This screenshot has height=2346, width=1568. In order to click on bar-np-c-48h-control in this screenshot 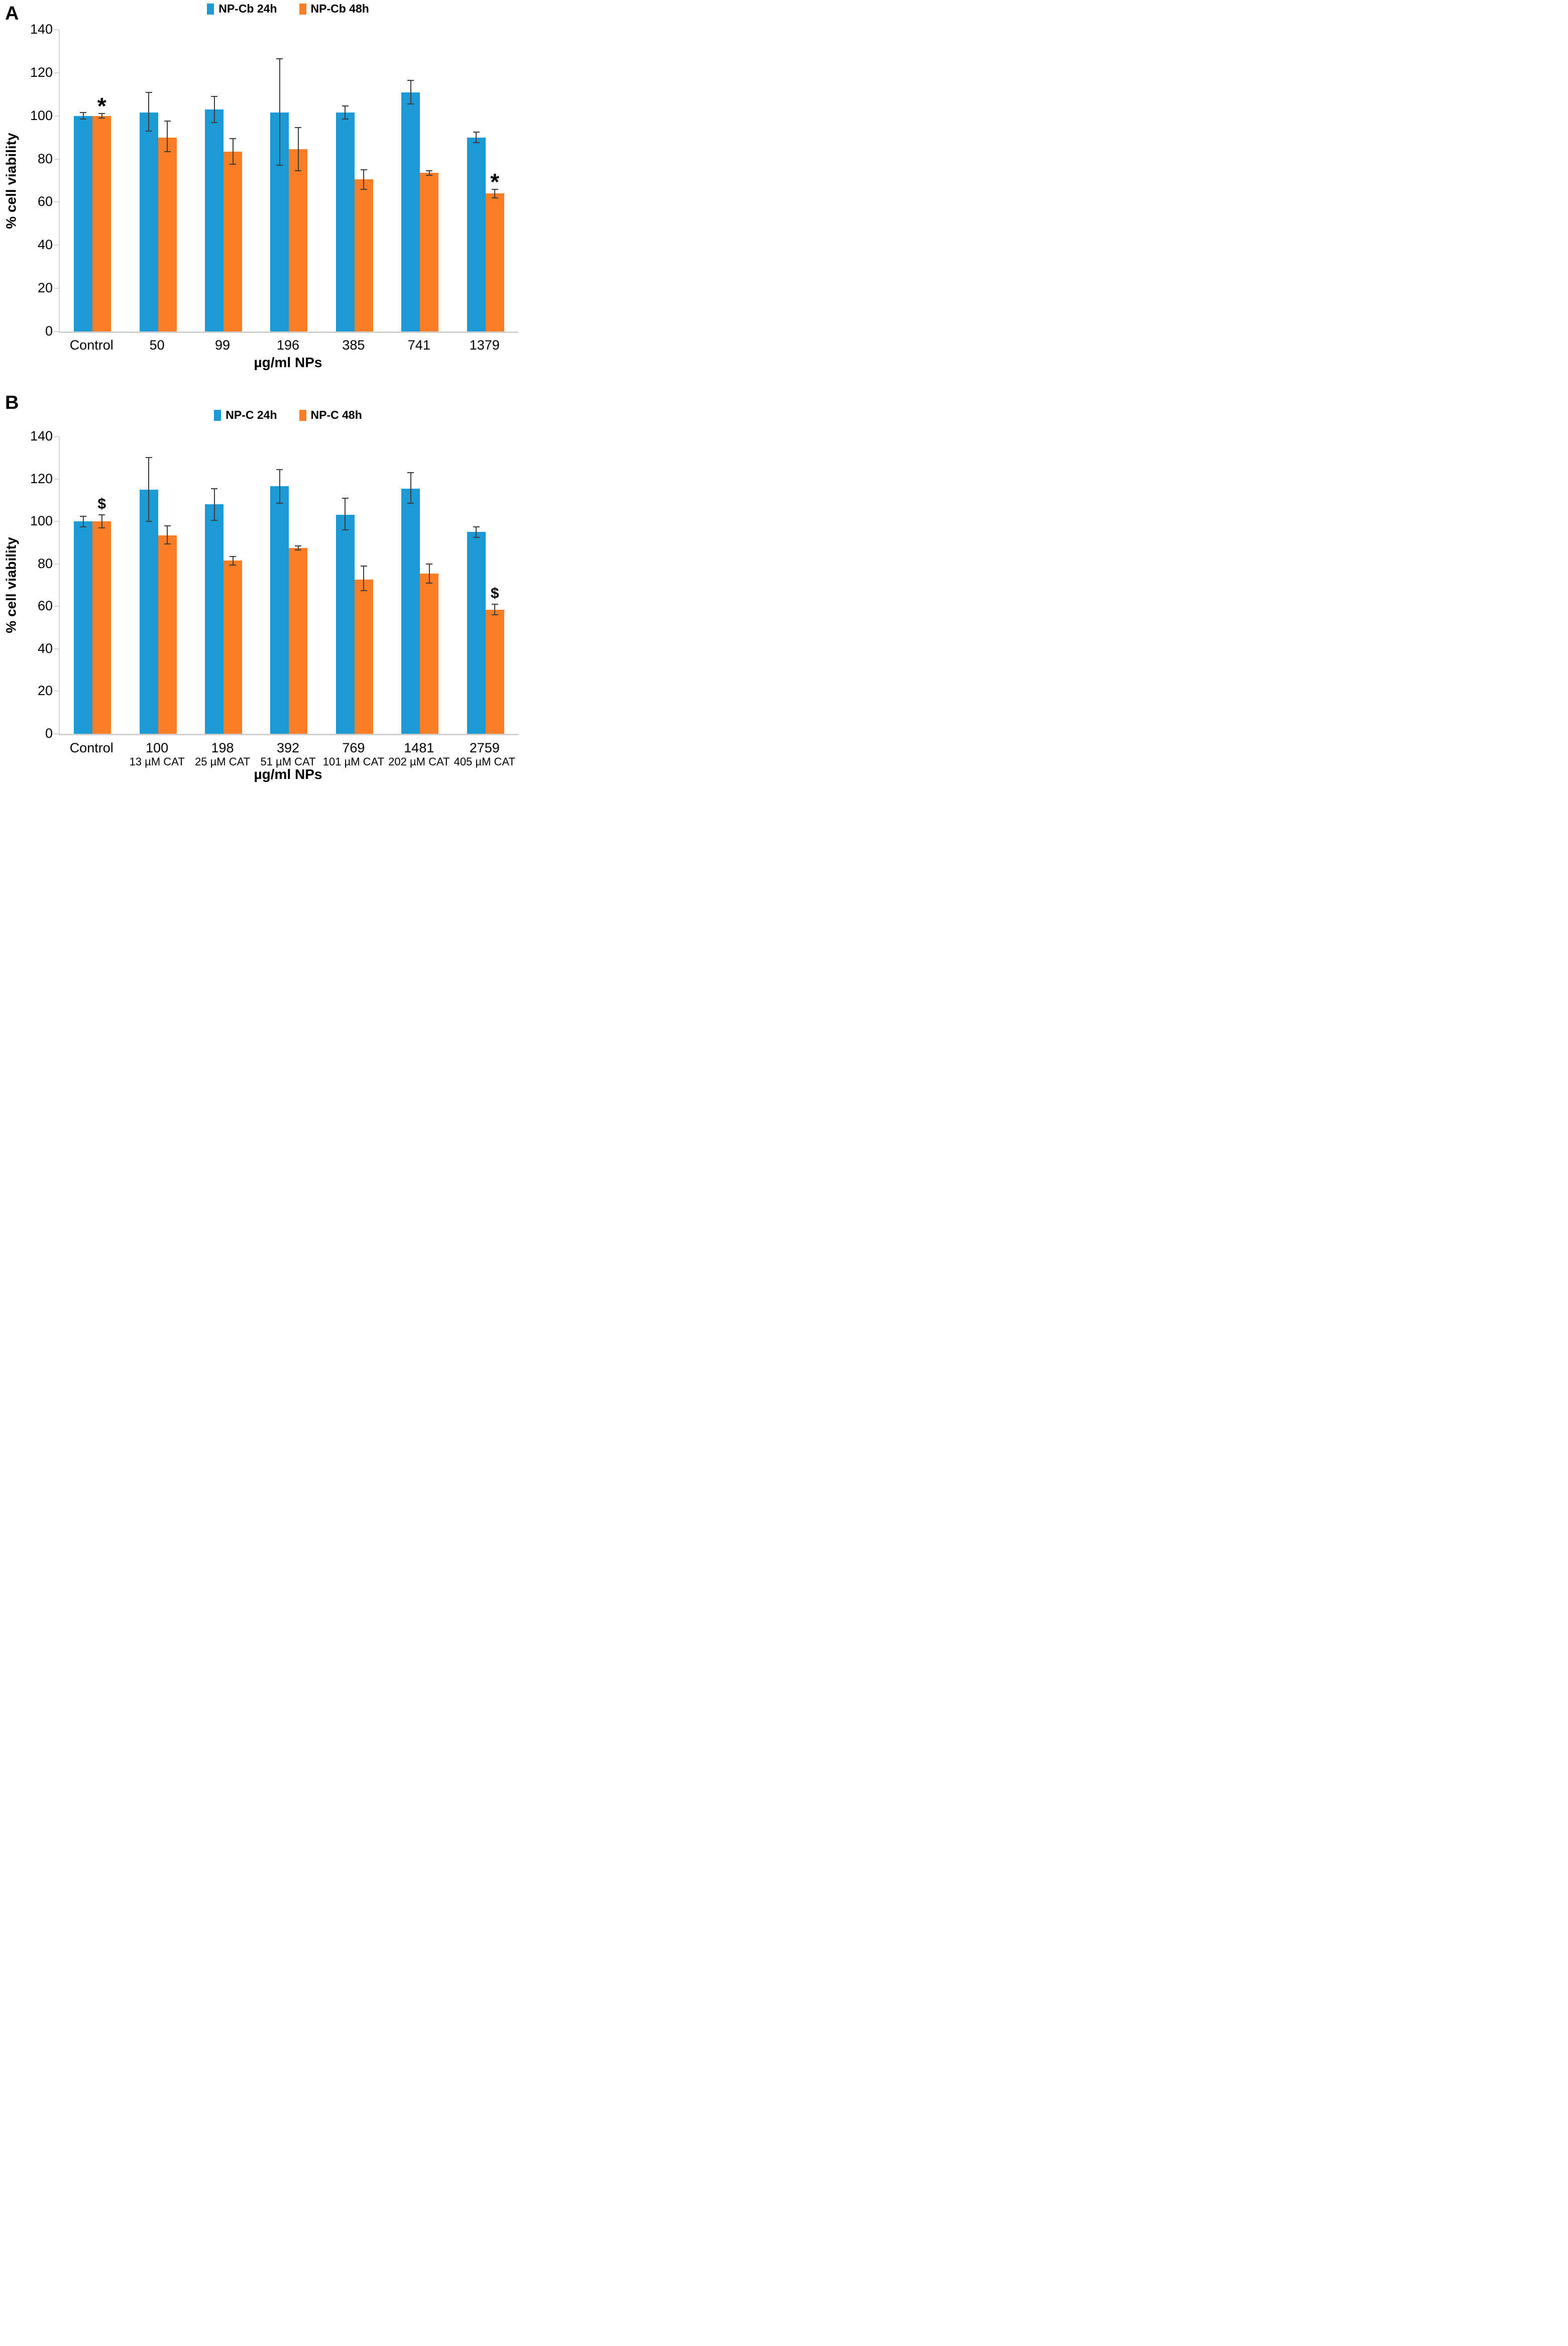, I will do `click(101, 627)`.